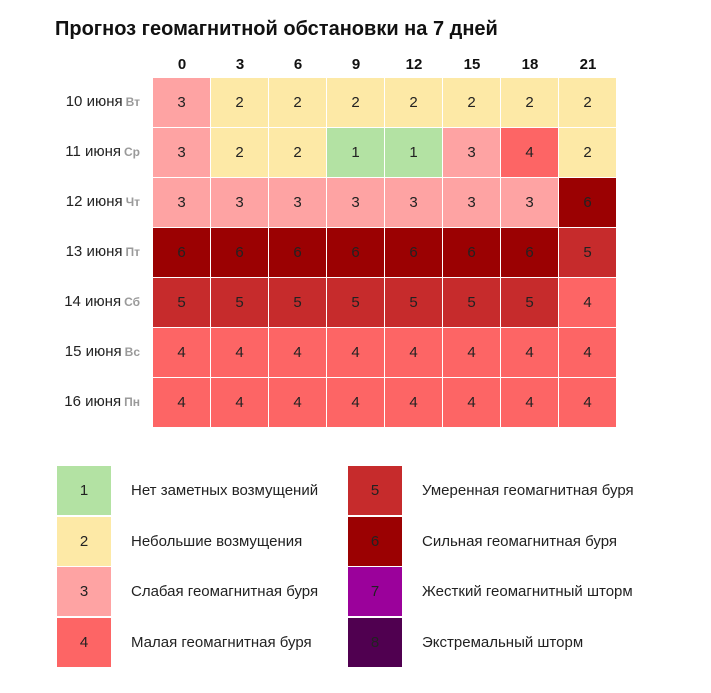 Image resolution: width=711 pixels, height=693 pixels. I want to click on day-label: 10 июня Вт, so click(74, 101).